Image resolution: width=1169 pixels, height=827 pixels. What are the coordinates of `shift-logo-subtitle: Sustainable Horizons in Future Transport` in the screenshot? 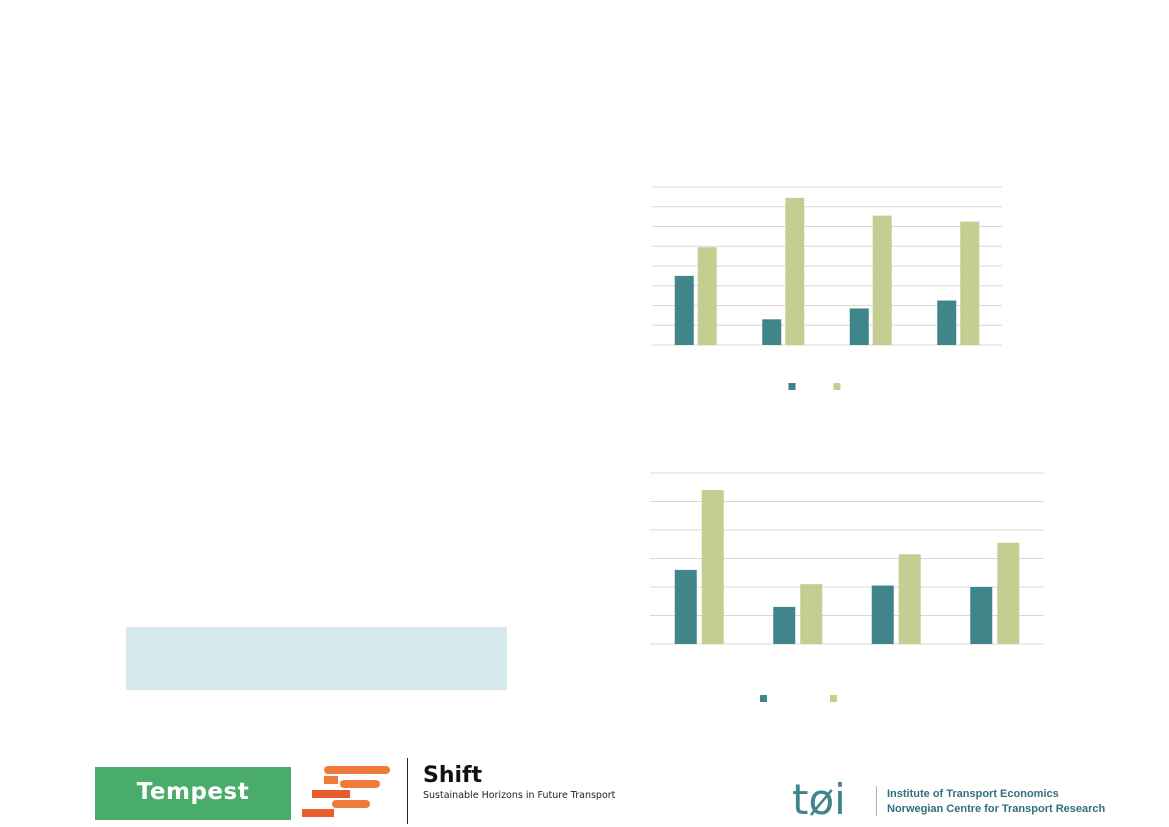 It's located at (519, 795).